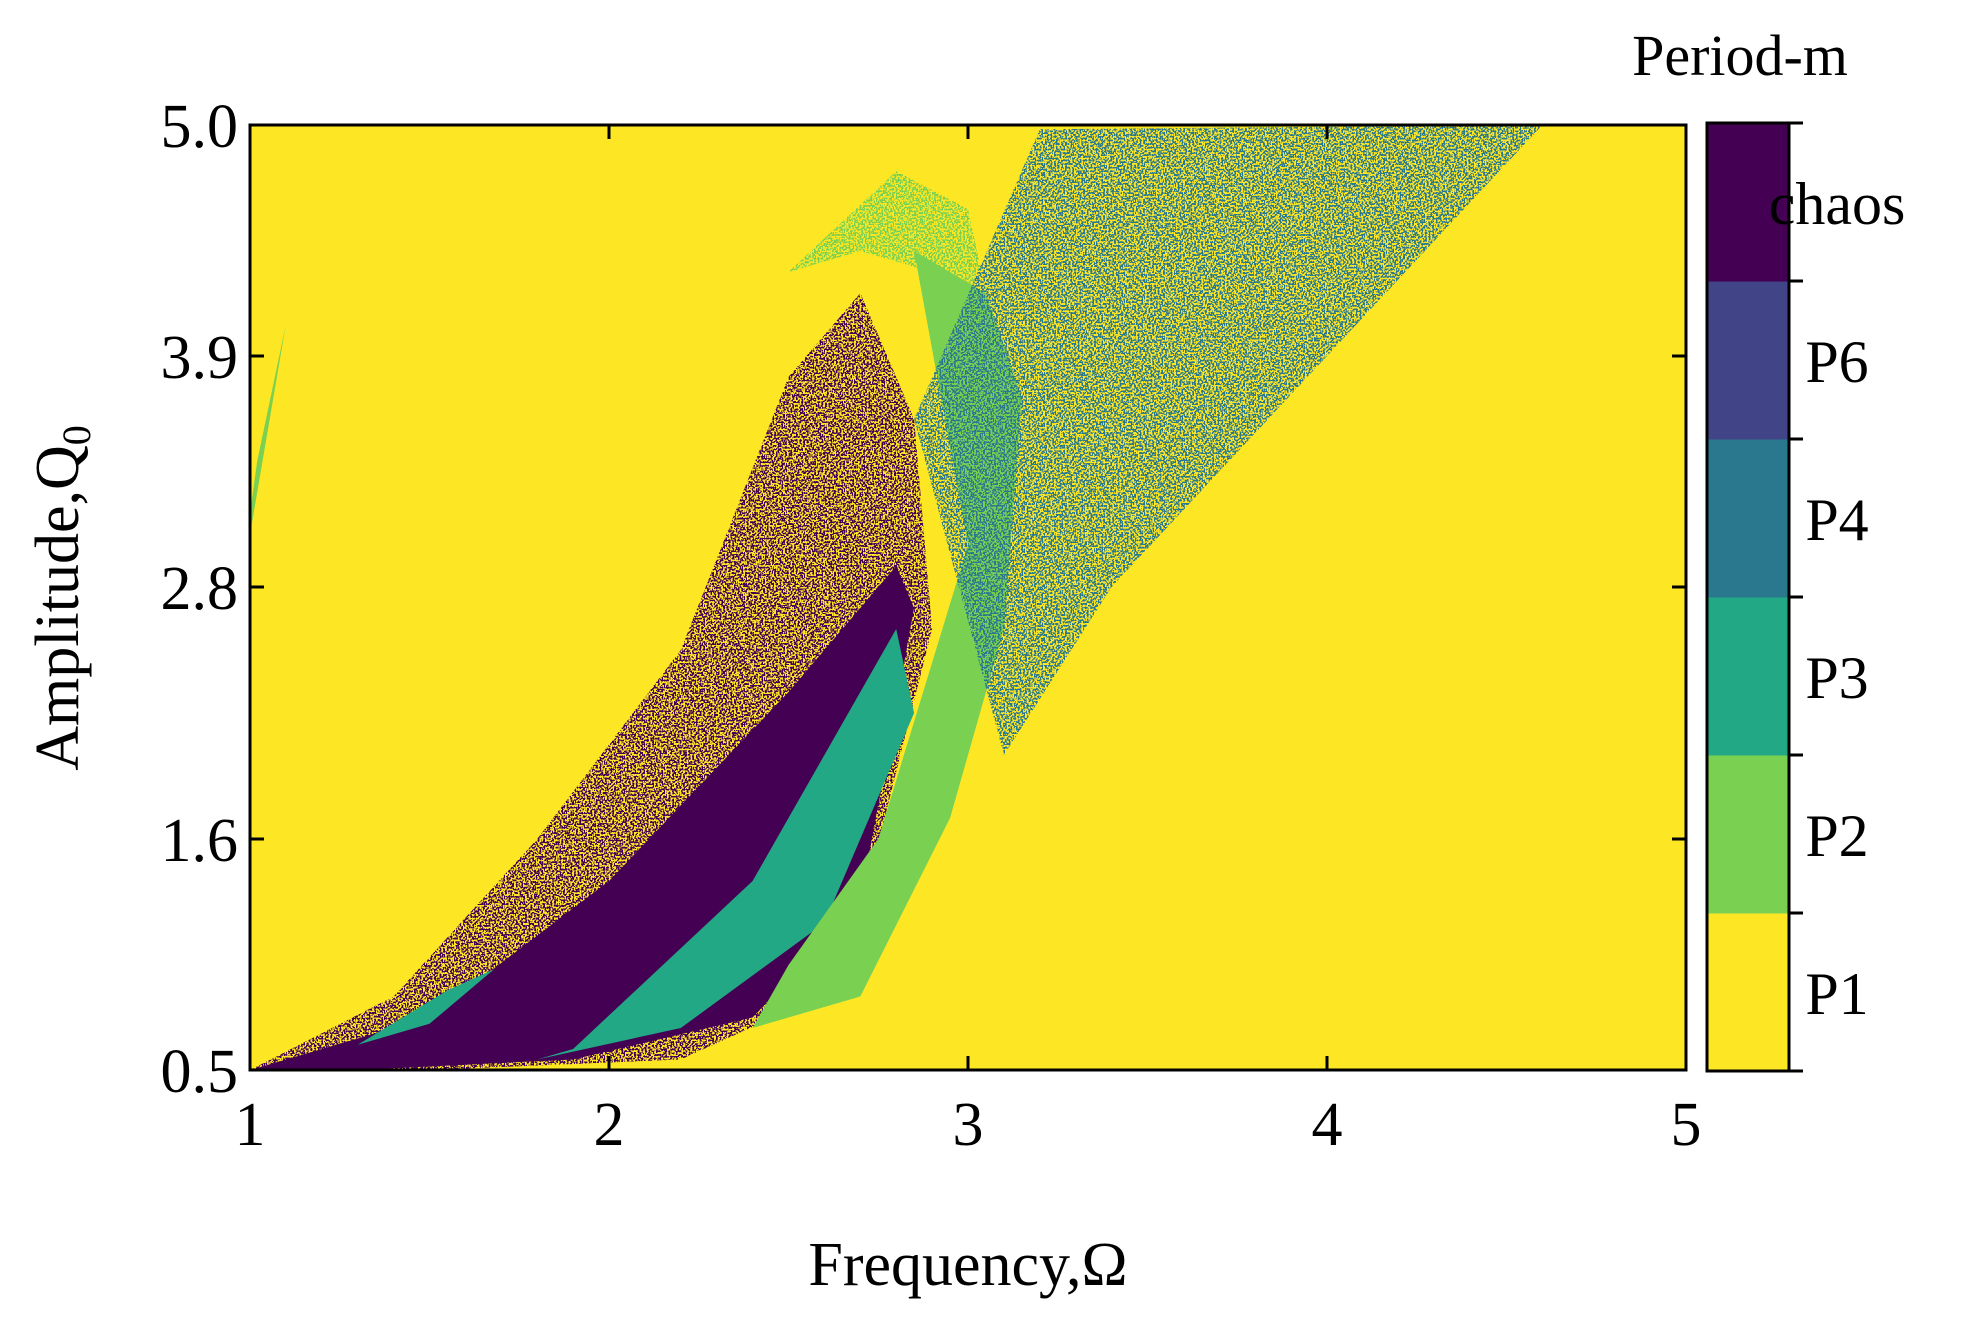  What do you see at coordinates (1836, 994) in the screenshot?
I see `colorbar-label-p1: P1` at bounding box center [1836, 994].